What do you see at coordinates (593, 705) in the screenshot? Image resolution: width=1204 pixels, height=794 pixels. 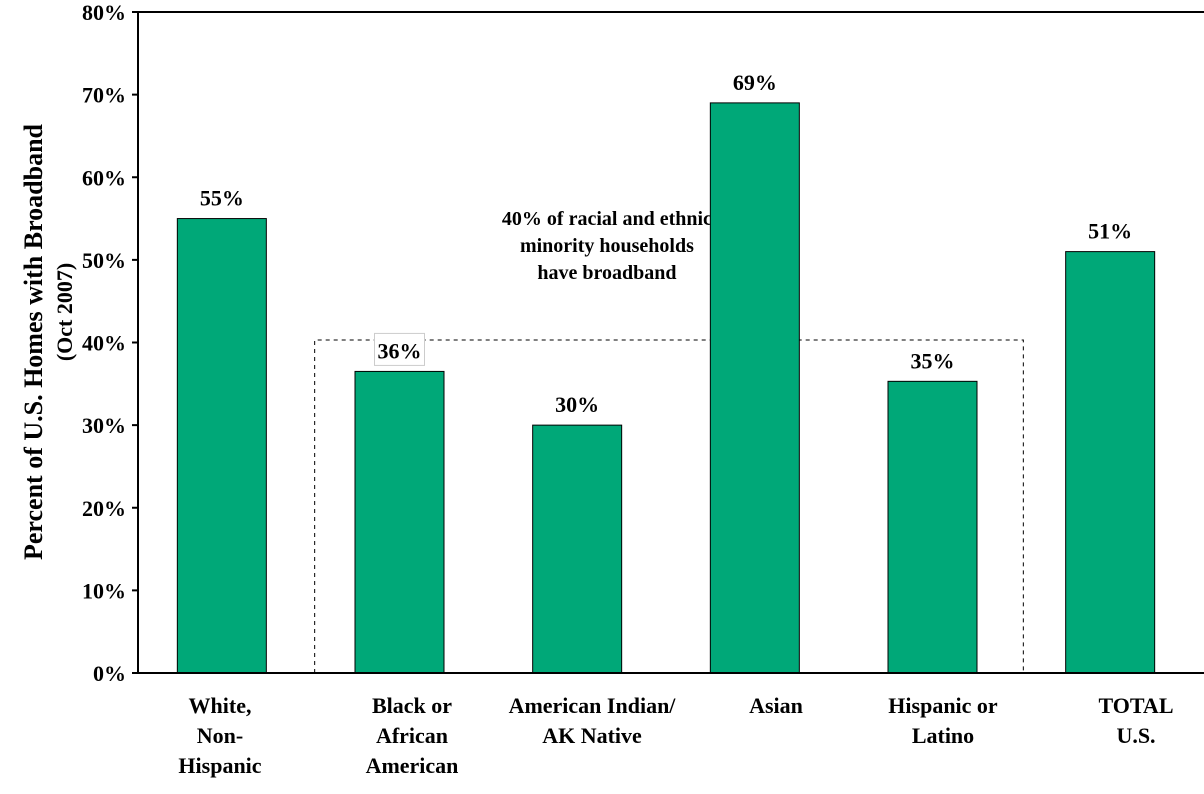 I see `x-category-label-line: American Indian/` at bounding box center [593, 705].